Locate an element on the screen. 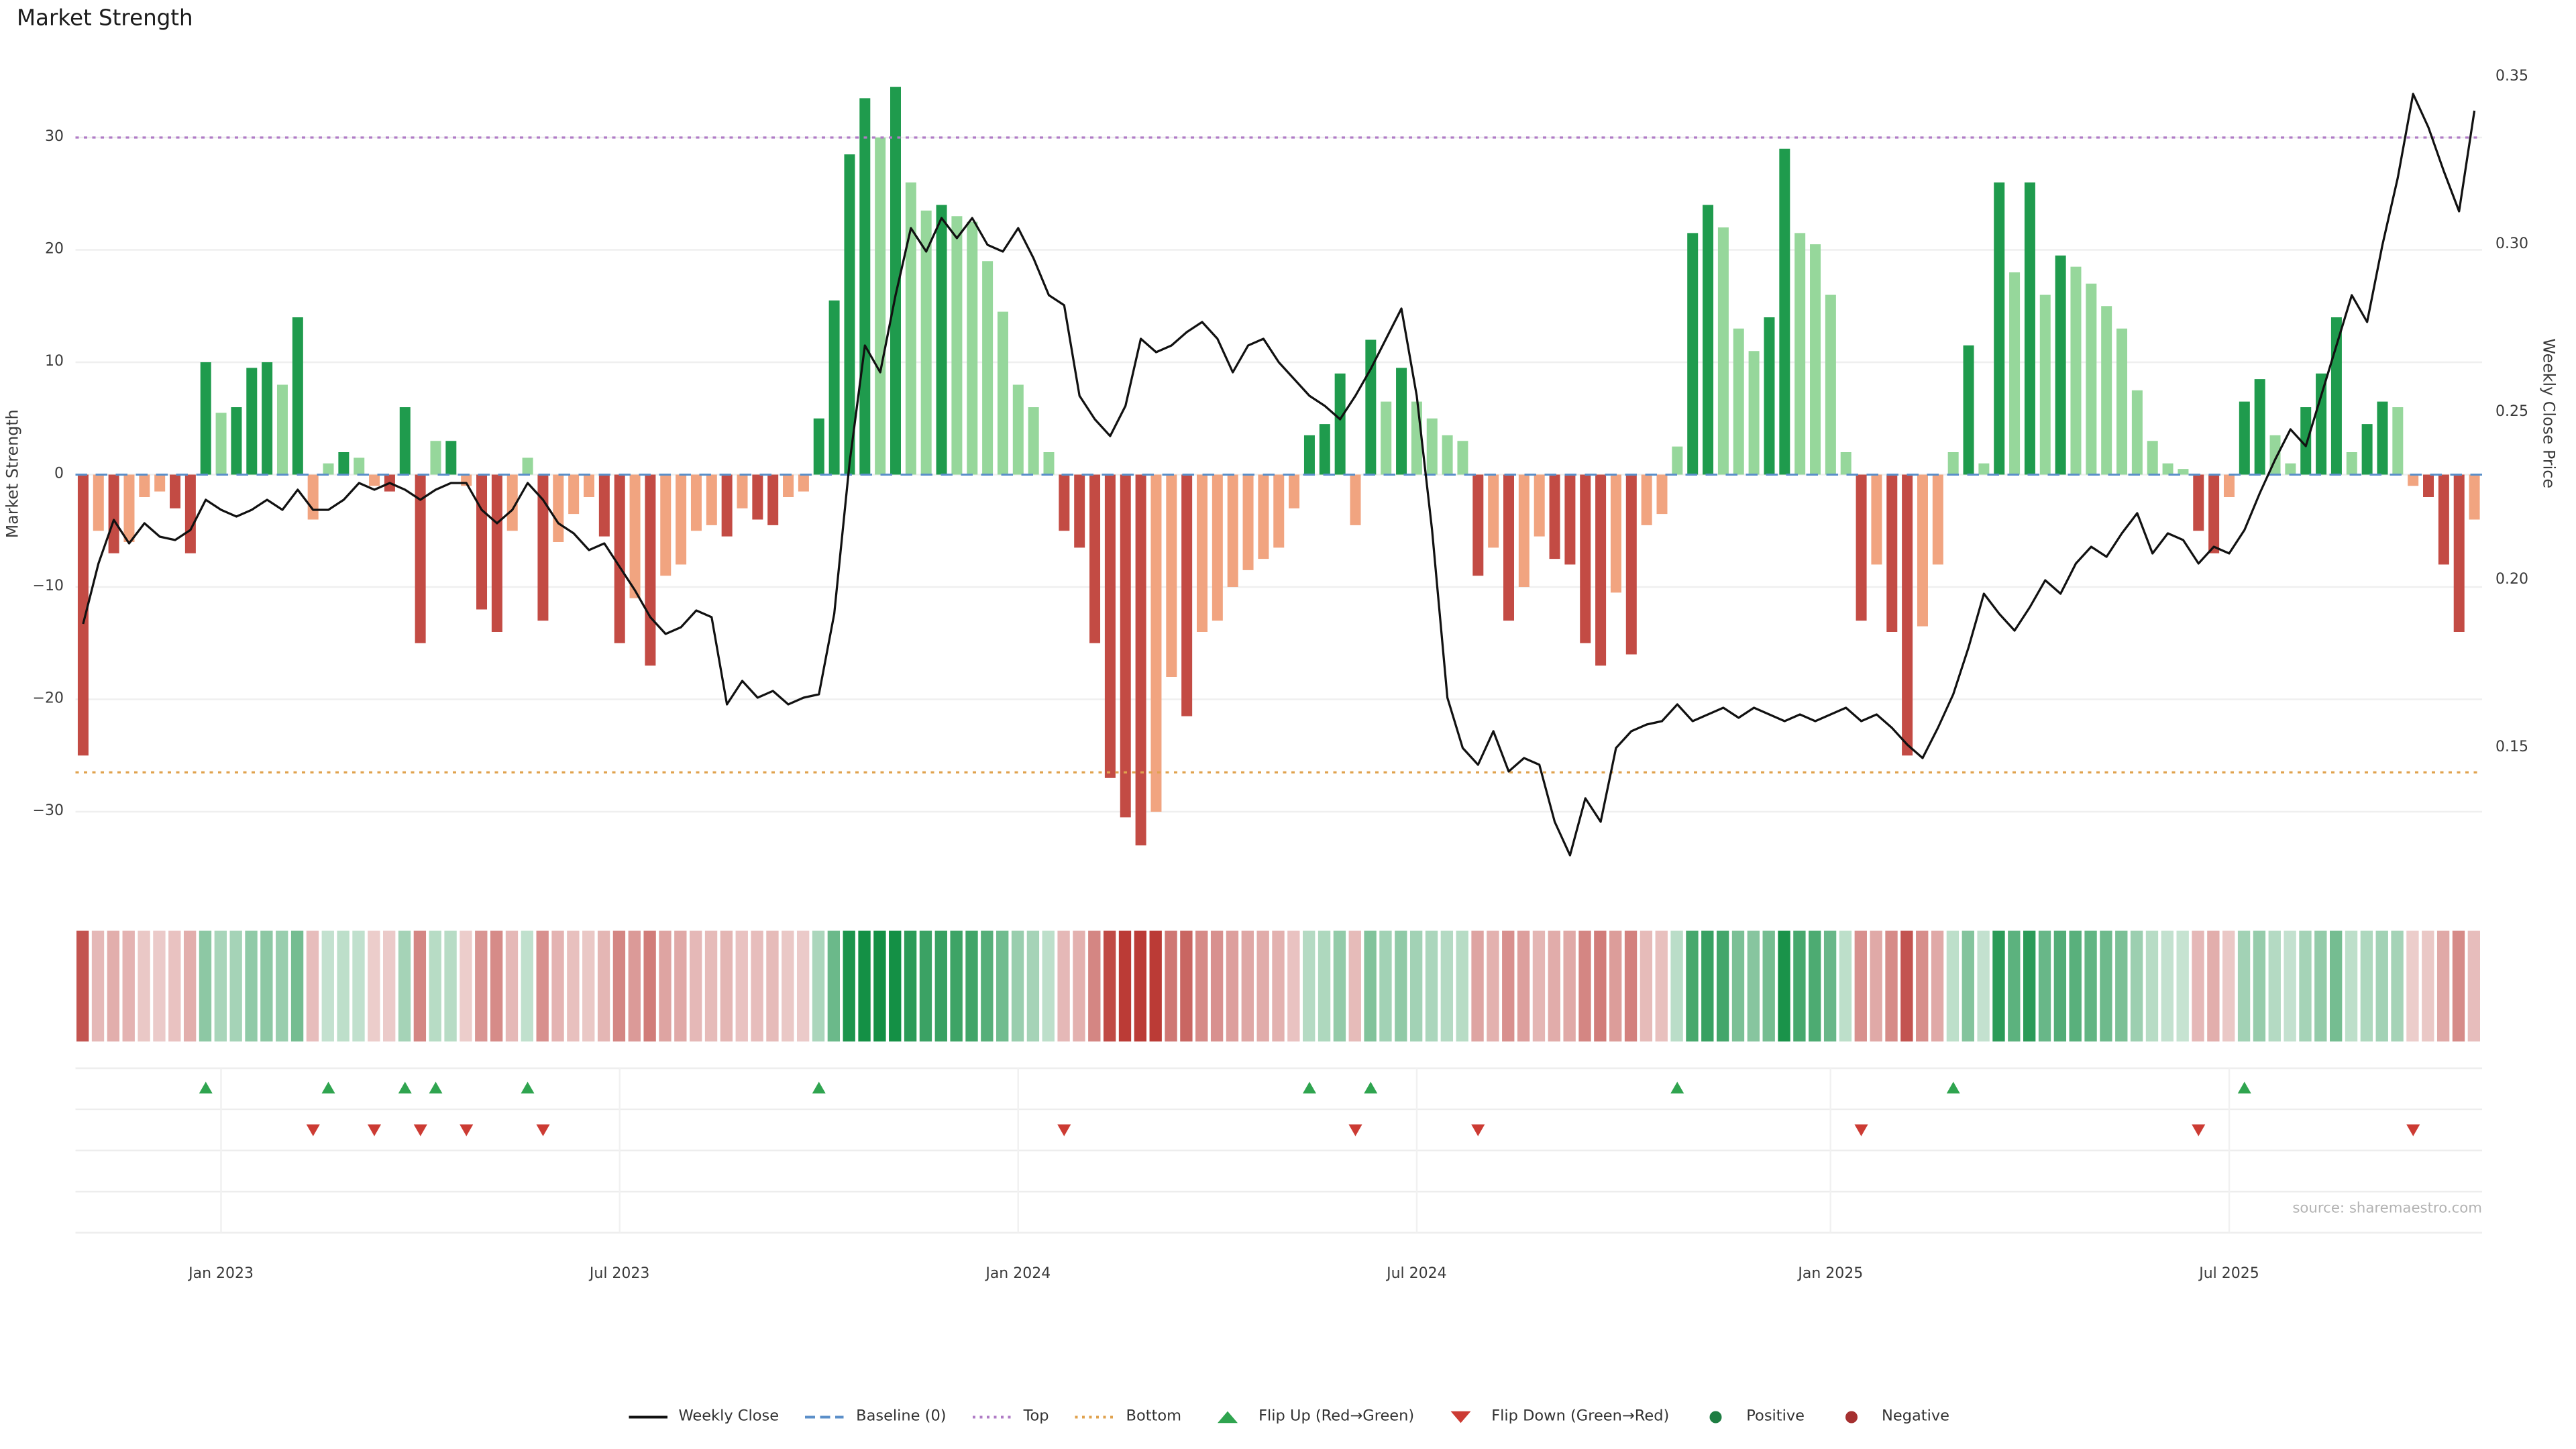 The width and height of the screenshot is (2576, 1449). legend-item-positive: Positive is located at coordinates (1750, 1417).